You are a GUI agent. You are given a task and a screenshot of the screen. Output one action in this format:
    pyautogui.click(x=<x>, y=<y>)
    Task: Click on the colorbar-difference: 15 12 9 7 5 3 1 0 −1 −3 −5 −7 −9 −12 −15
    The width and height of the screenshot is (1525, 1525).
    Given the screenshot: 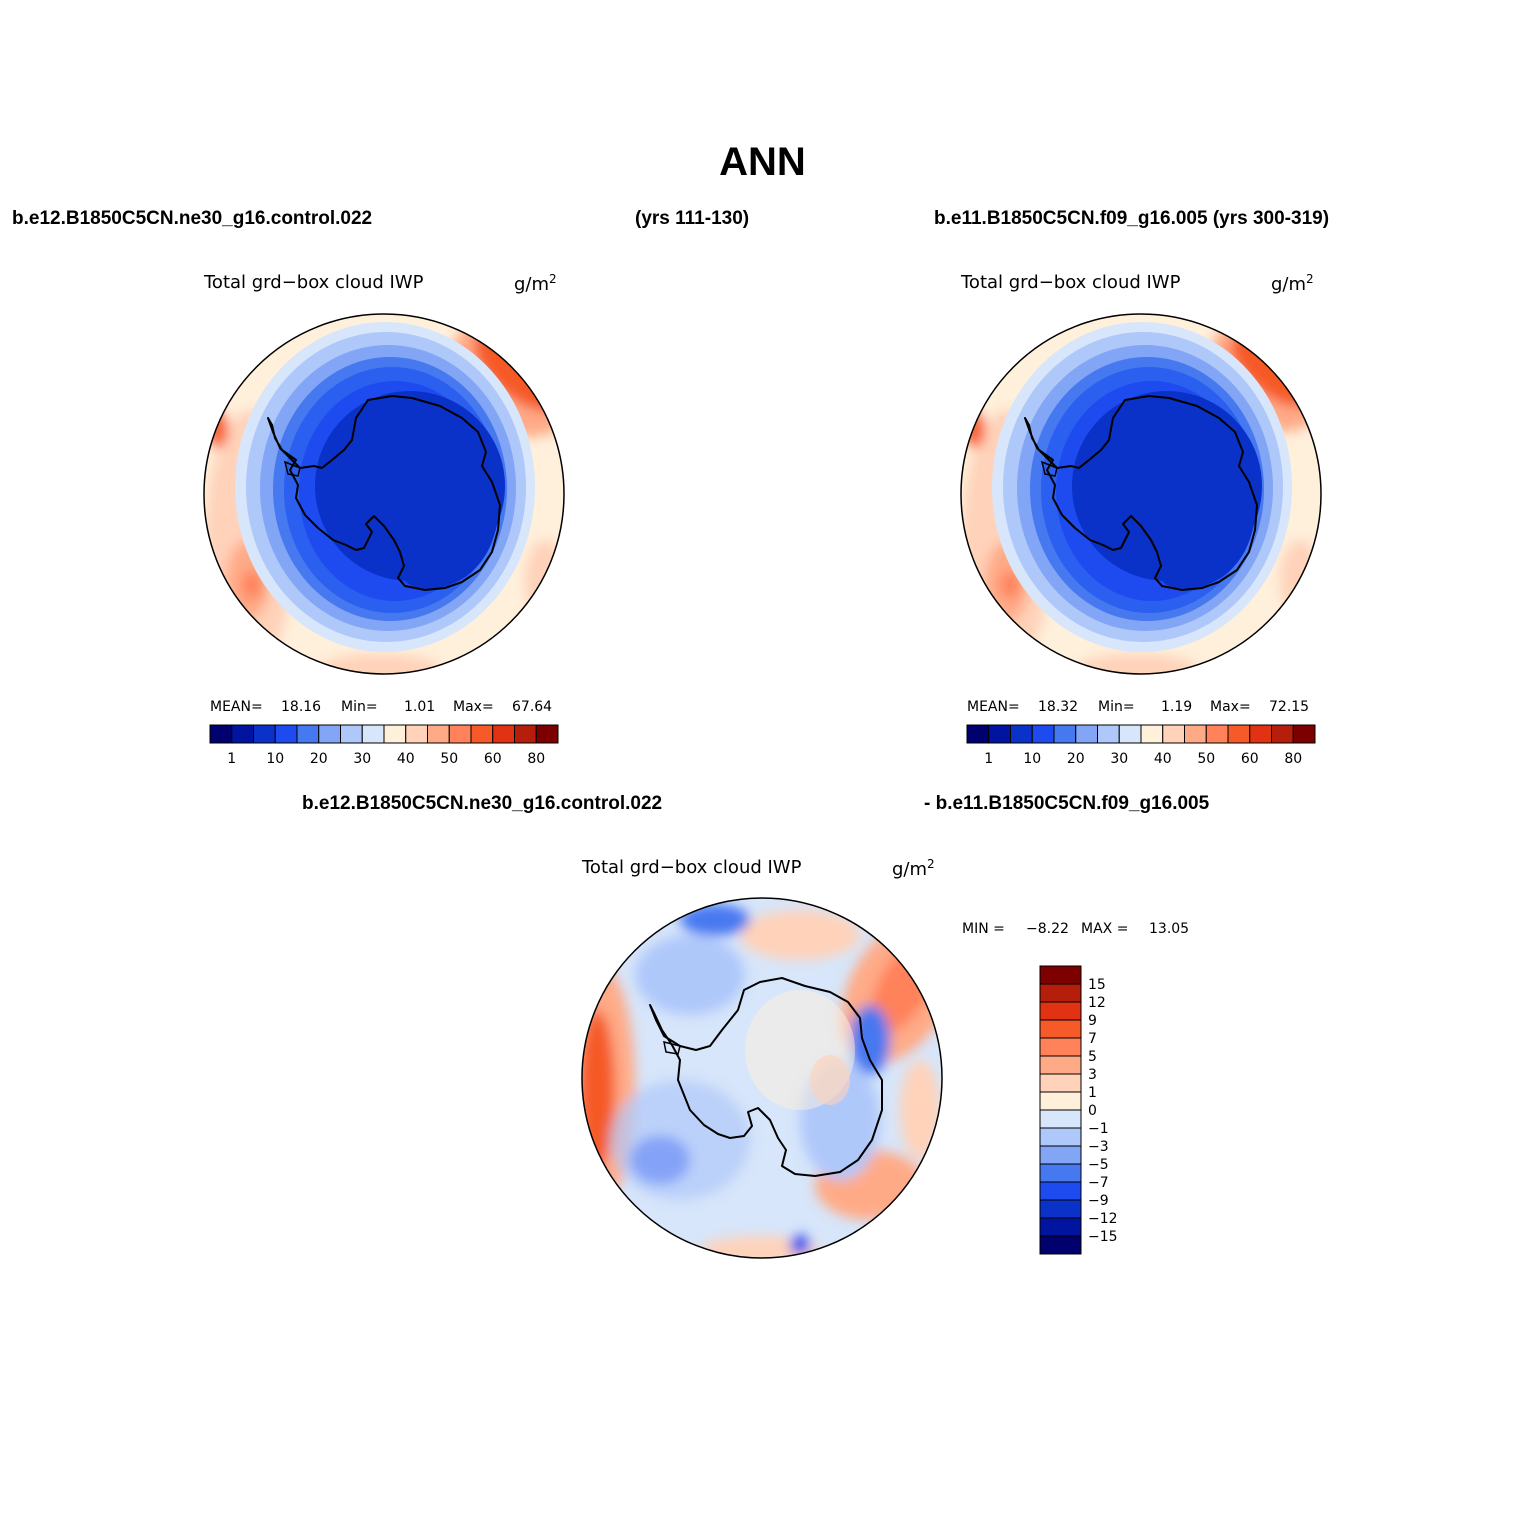 What is the action you would take?
    pyautogui.click(x=1078, y=1110)
    